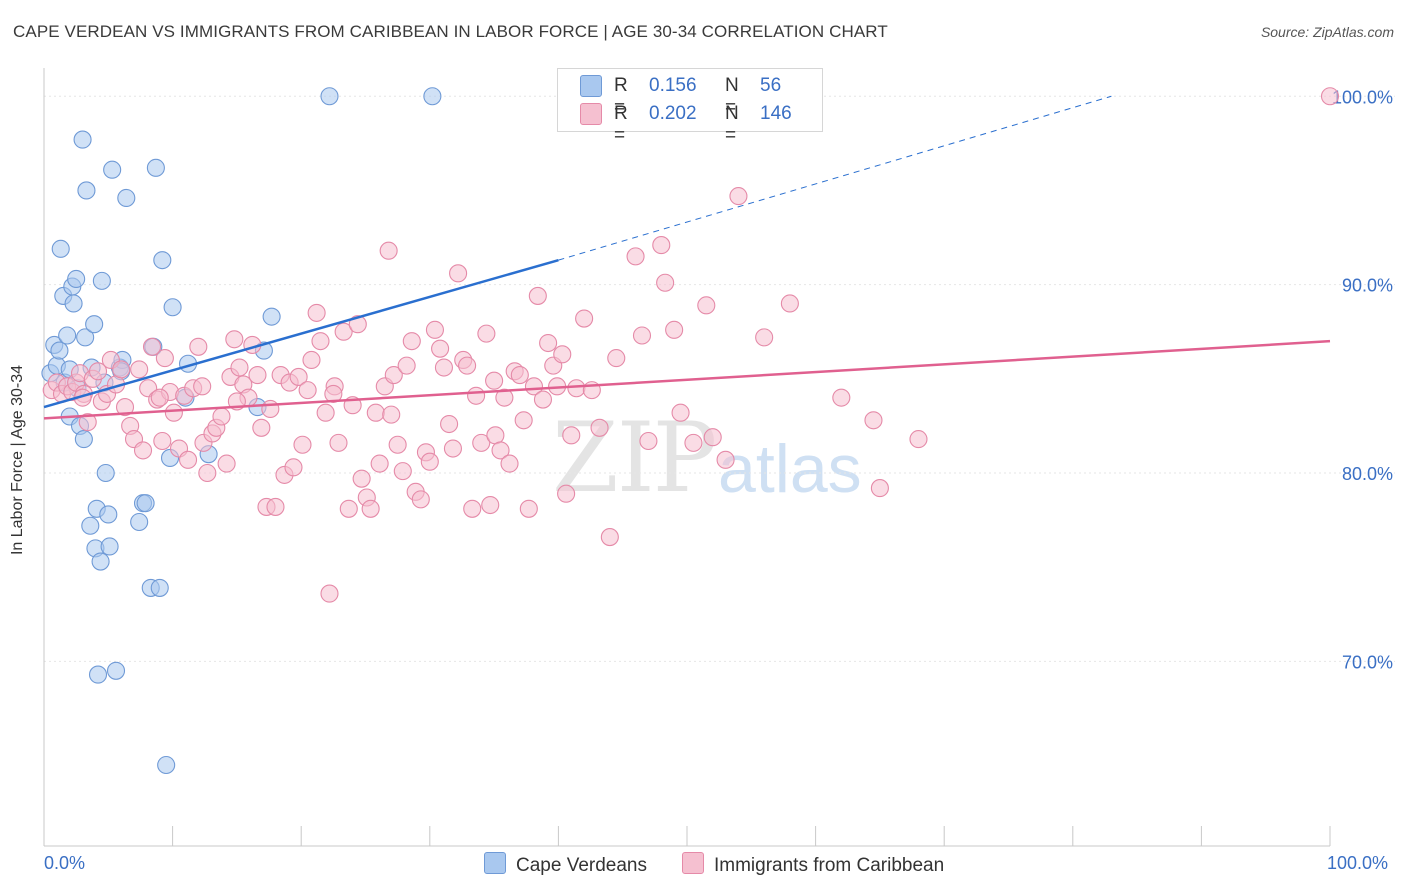 The height and width of the screenshot is (892, 1406). I want to click on legend-n-label: N =, so click(732, 96).